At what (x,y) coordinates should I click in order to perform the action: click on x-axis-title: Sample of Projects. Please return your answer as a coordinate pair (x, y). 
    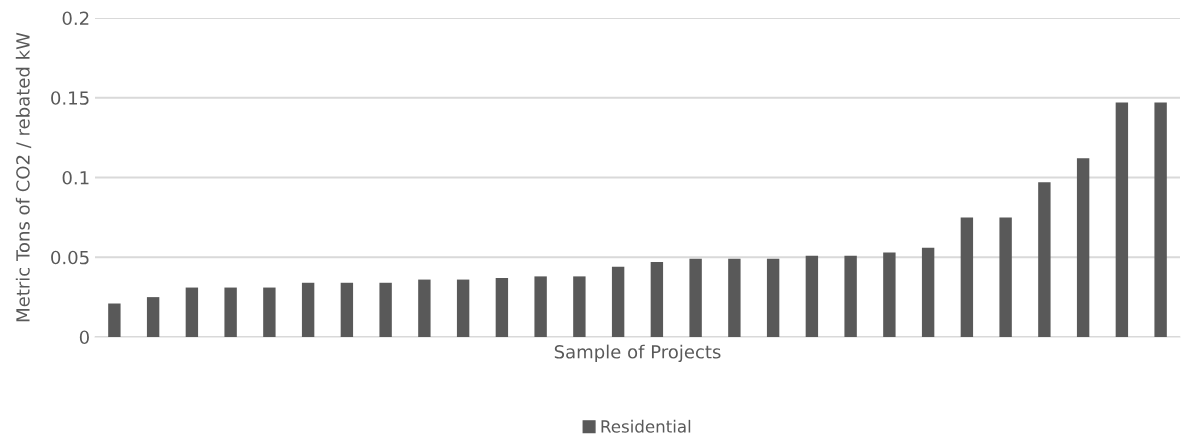
    Looking at the image, I should click on (637, 353).